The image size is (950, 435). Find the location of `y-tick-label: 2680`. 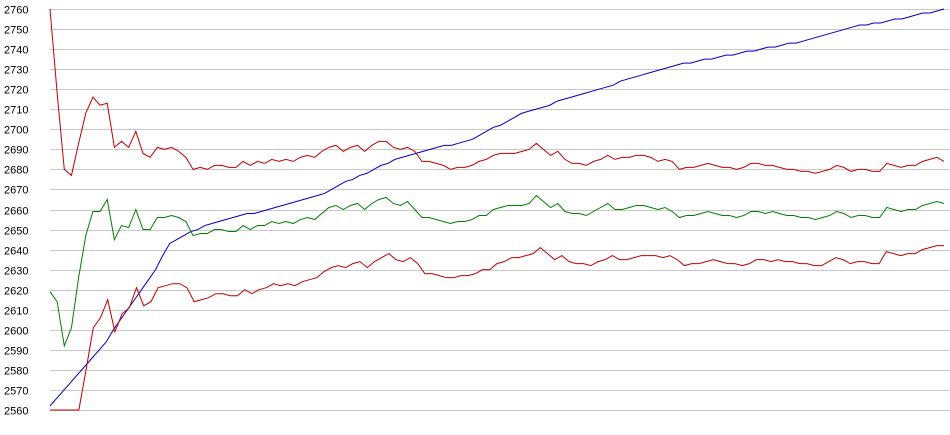

y-tick-label: 2680 is located at coordinates (16, 171).